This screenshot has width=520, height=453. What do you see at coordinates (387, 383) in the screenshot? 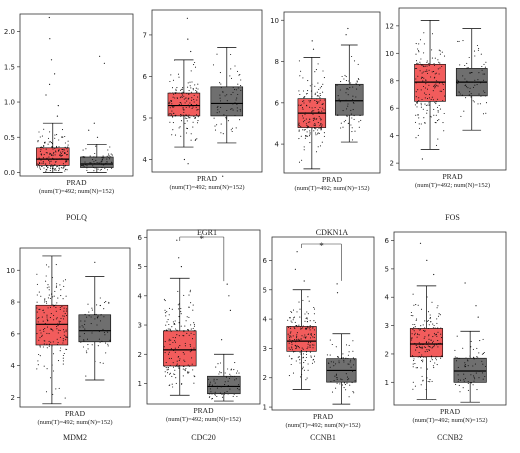
I see `y-tick-label: 1` at bounding box center [387, 383].